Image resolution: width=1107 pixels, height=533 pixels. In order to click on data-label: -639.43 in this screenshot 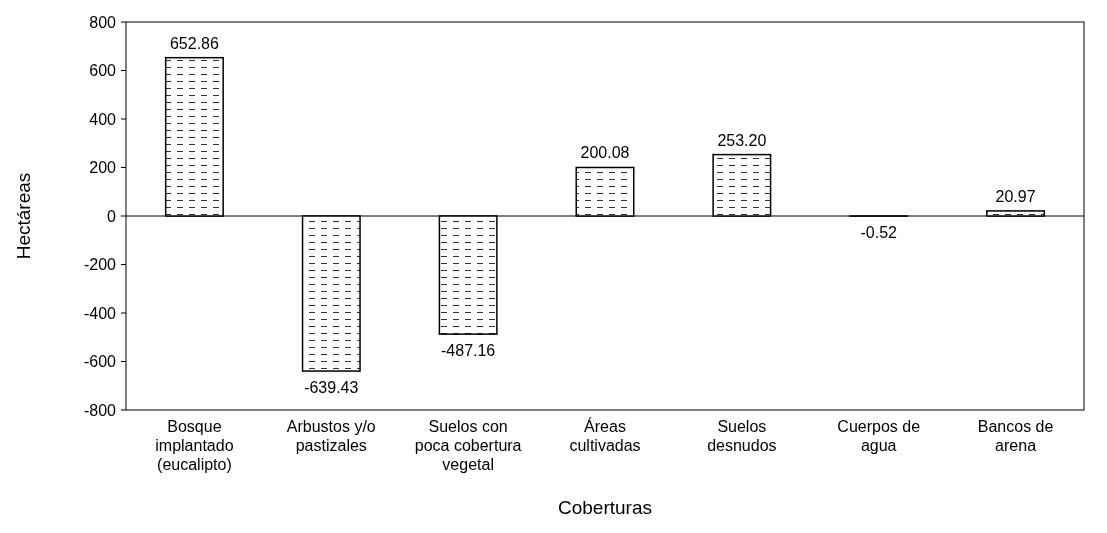, I will do `click(331, 388)`.